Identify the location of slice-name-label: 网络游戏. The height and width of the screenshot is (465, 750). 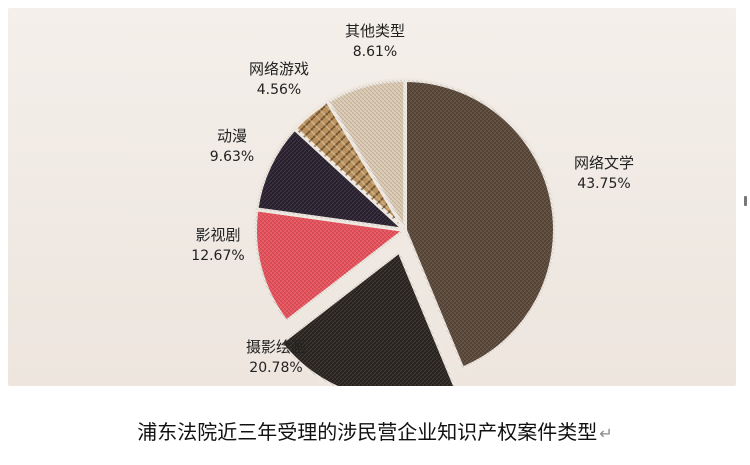
(279, 69).